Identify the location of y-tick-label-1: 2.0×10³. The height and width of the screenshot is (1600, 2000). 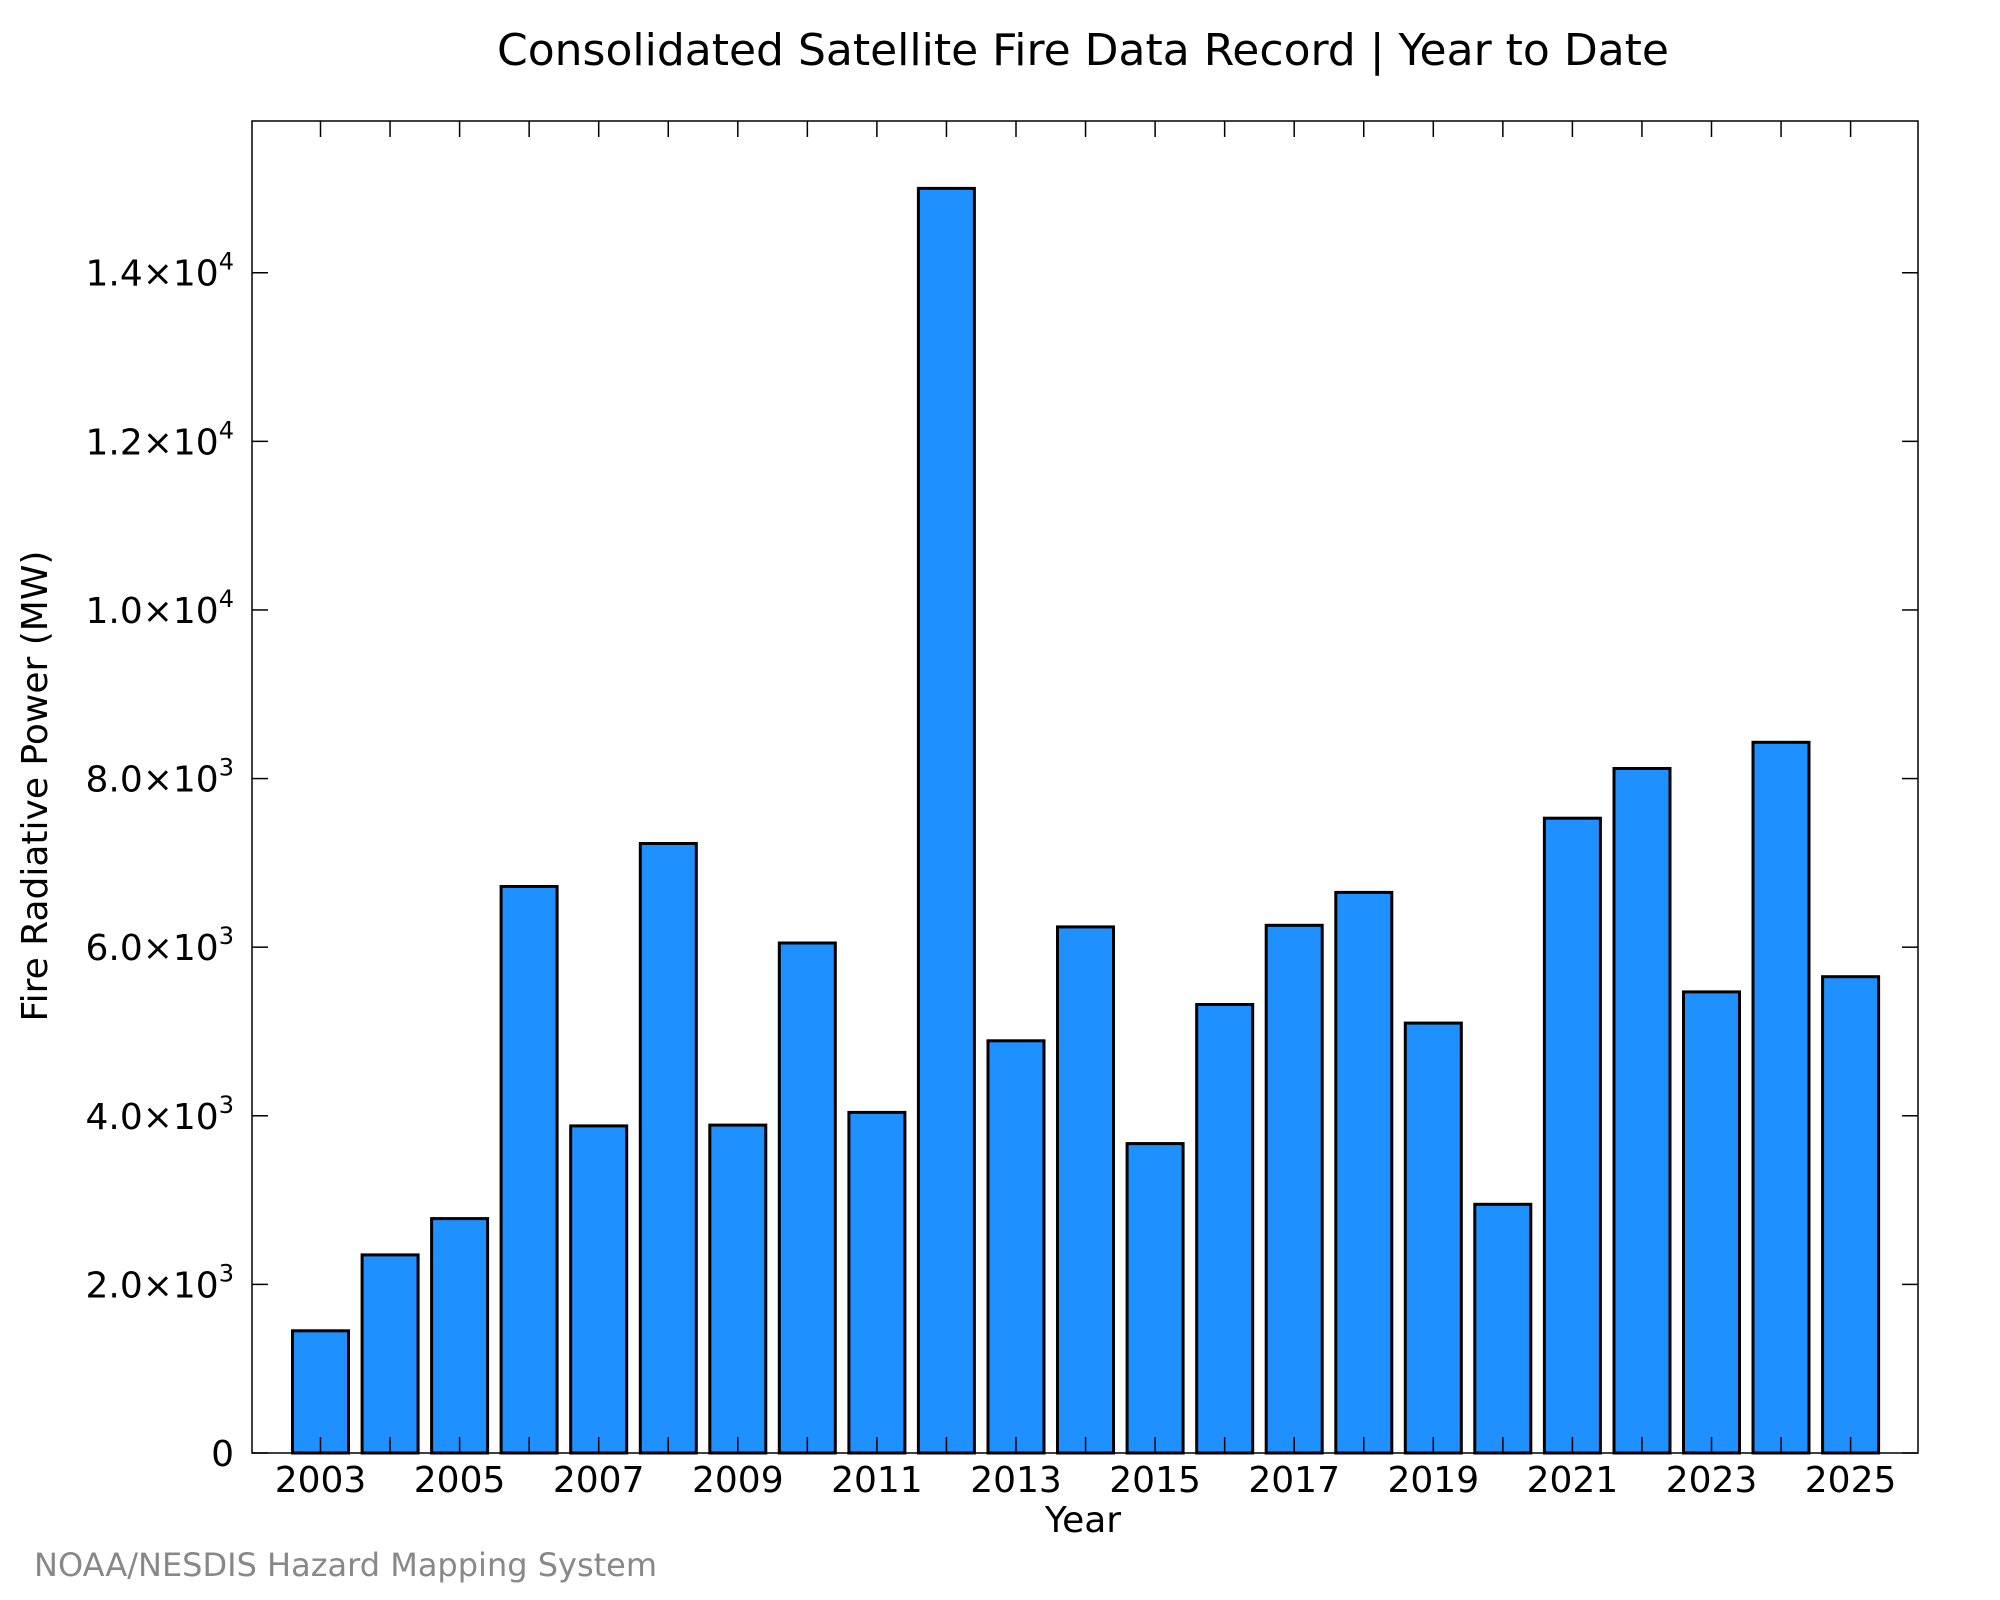
(159, 1282).